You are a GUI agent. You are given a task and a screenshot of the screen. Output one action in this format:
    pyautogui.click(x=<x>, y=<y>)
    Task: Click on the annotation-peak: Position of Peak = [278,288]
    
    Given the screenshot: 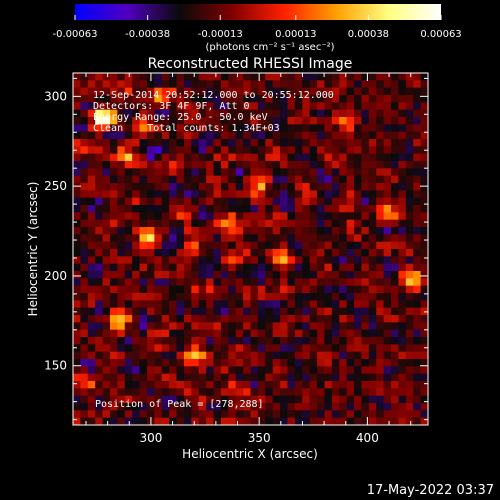 What is the action you would take?
    pyautogui.click(x=179, y=404)
    